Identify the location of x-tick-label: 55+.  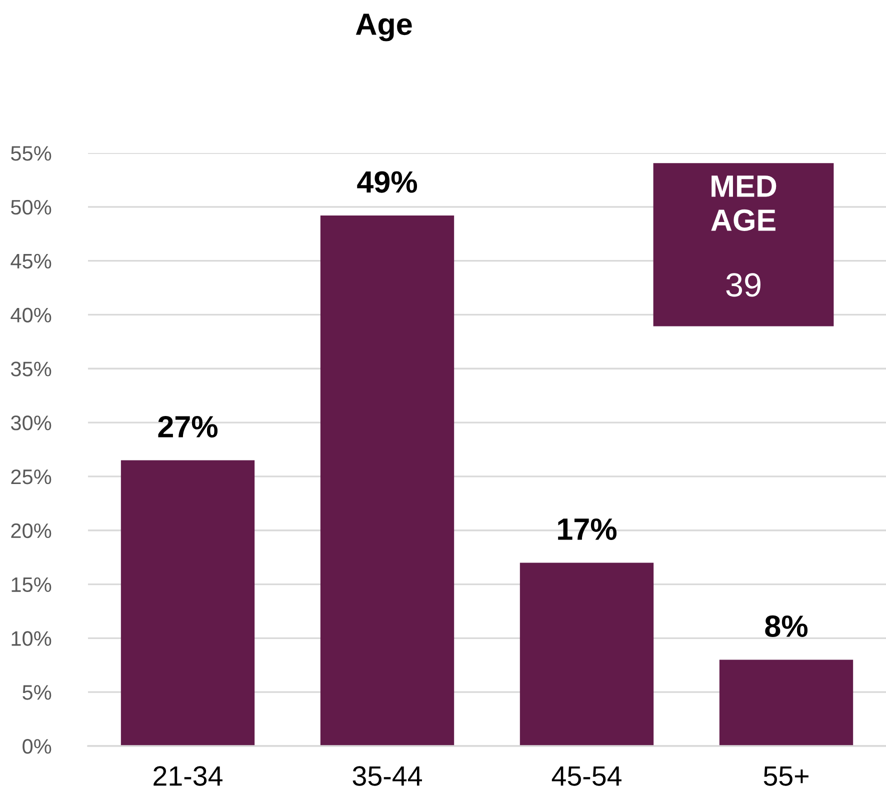
(786, 776).